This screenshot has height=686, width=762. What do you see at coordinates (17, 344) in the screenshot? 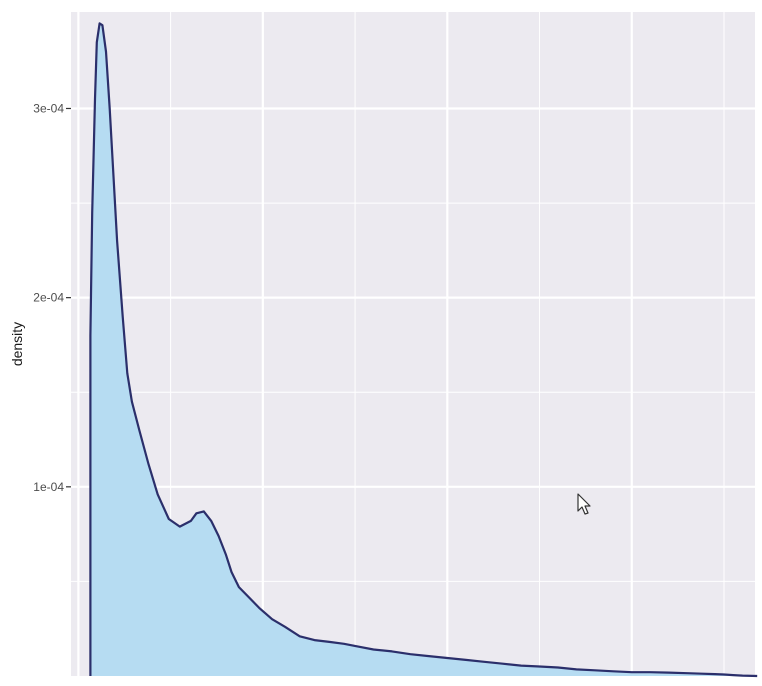
I see `y-axis-title: density` at bounding box center [17, 344].